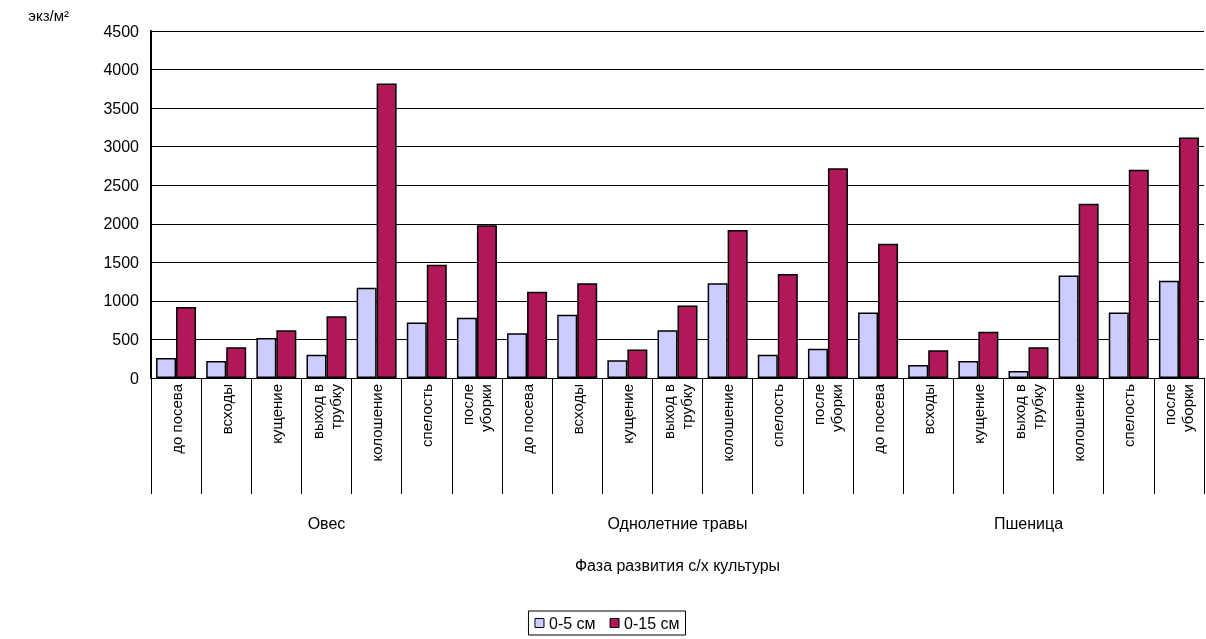 The width and height of the screenshot is (1206, 639). Describe the element at coordinates (677, 565) in the screenshot. I see `text: Фаза развития с/х культуры` at that location.